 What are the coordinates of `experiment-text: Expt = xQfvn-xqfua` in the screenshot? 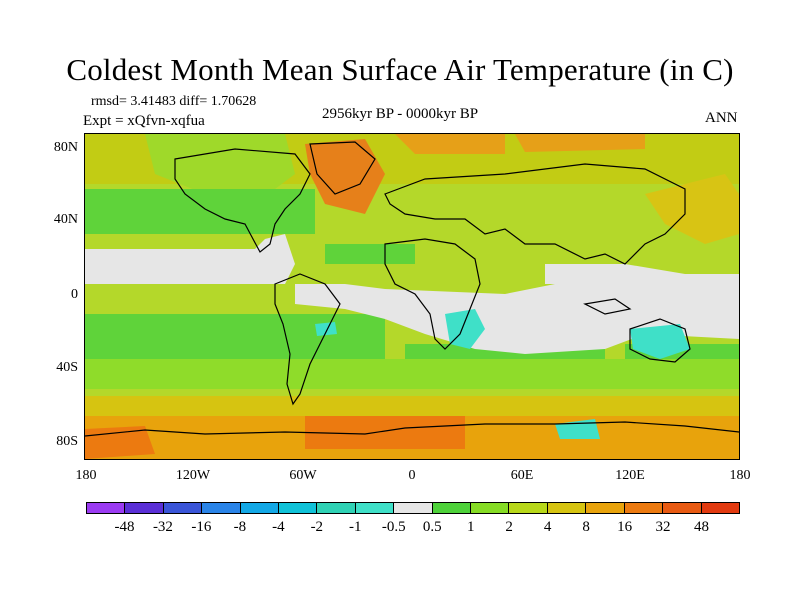 It's located at (144, 121).